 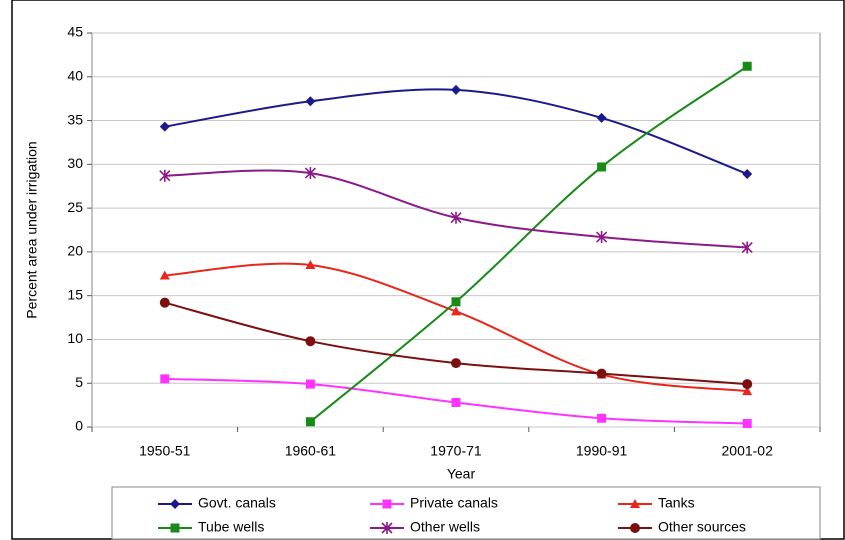 I want to click on legend-label: Other sources, so click(x=702, y=527).